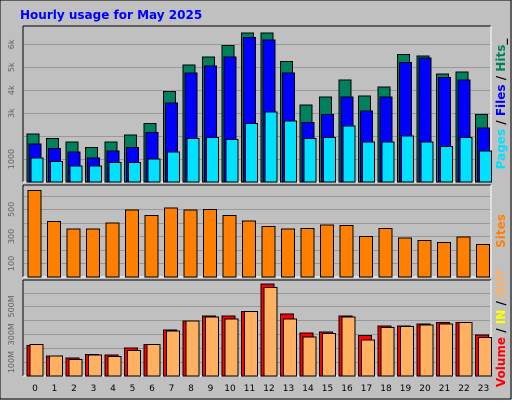 The width and height of the screenshot is (512, 404). Describe the element at coordinates (11, 263) in the screenshot. I see `y-tick-label-sites: 100` at that location.